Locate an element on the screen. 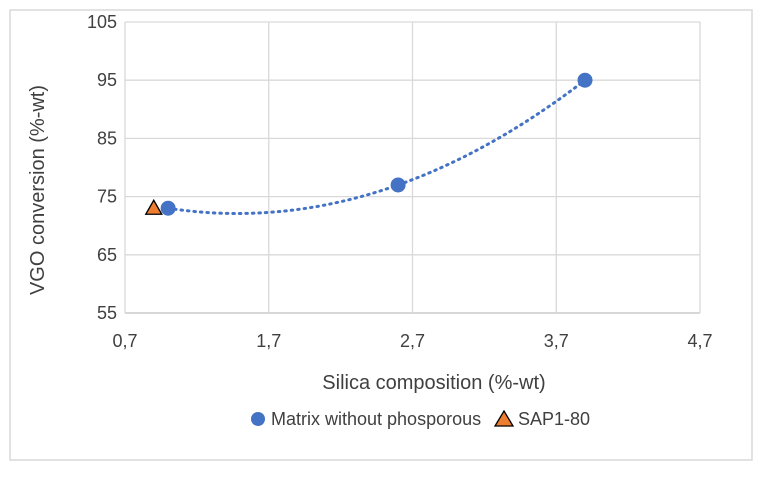  x-tick-label: 1,7 is located at coordinates (268, 341).